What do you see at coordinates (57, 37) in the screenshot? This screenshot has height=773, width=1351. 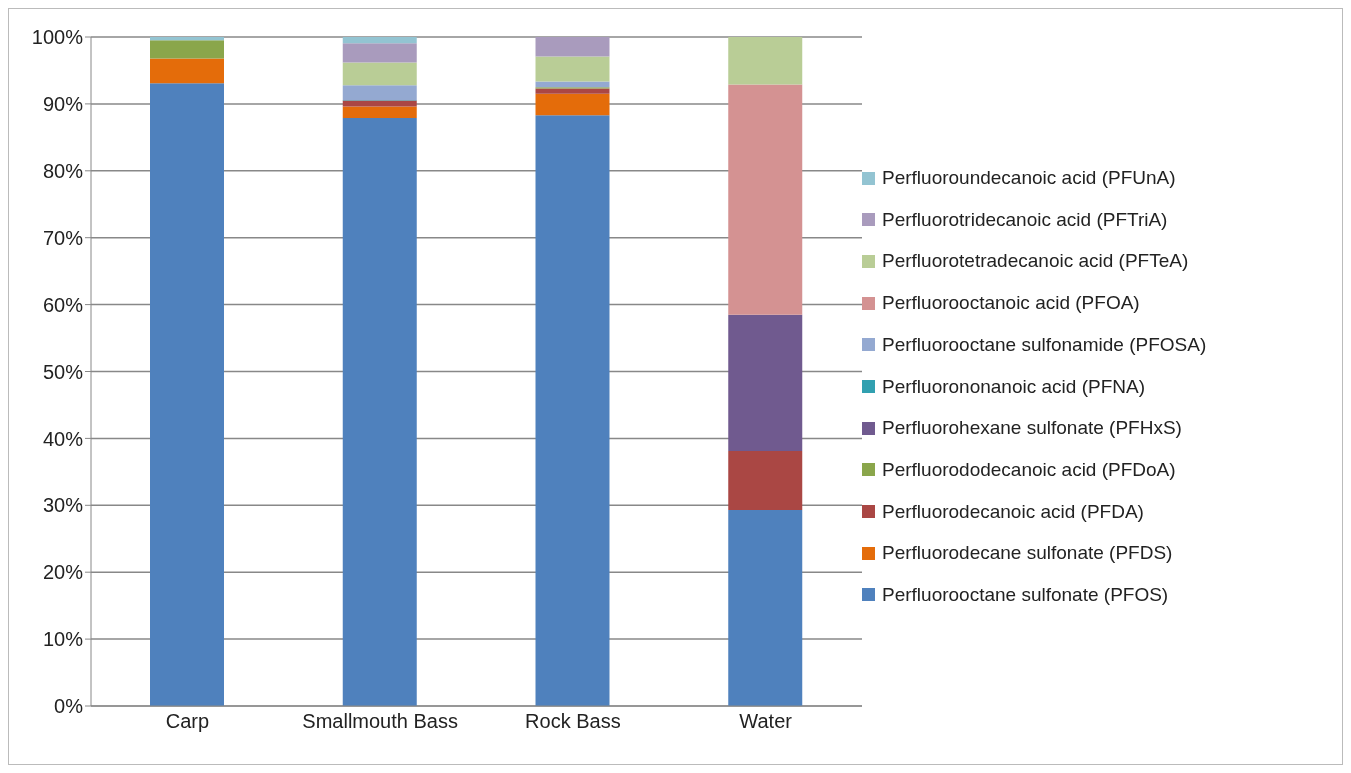 I see `y-tick-label: 100%` at bounding box center [57, 37].